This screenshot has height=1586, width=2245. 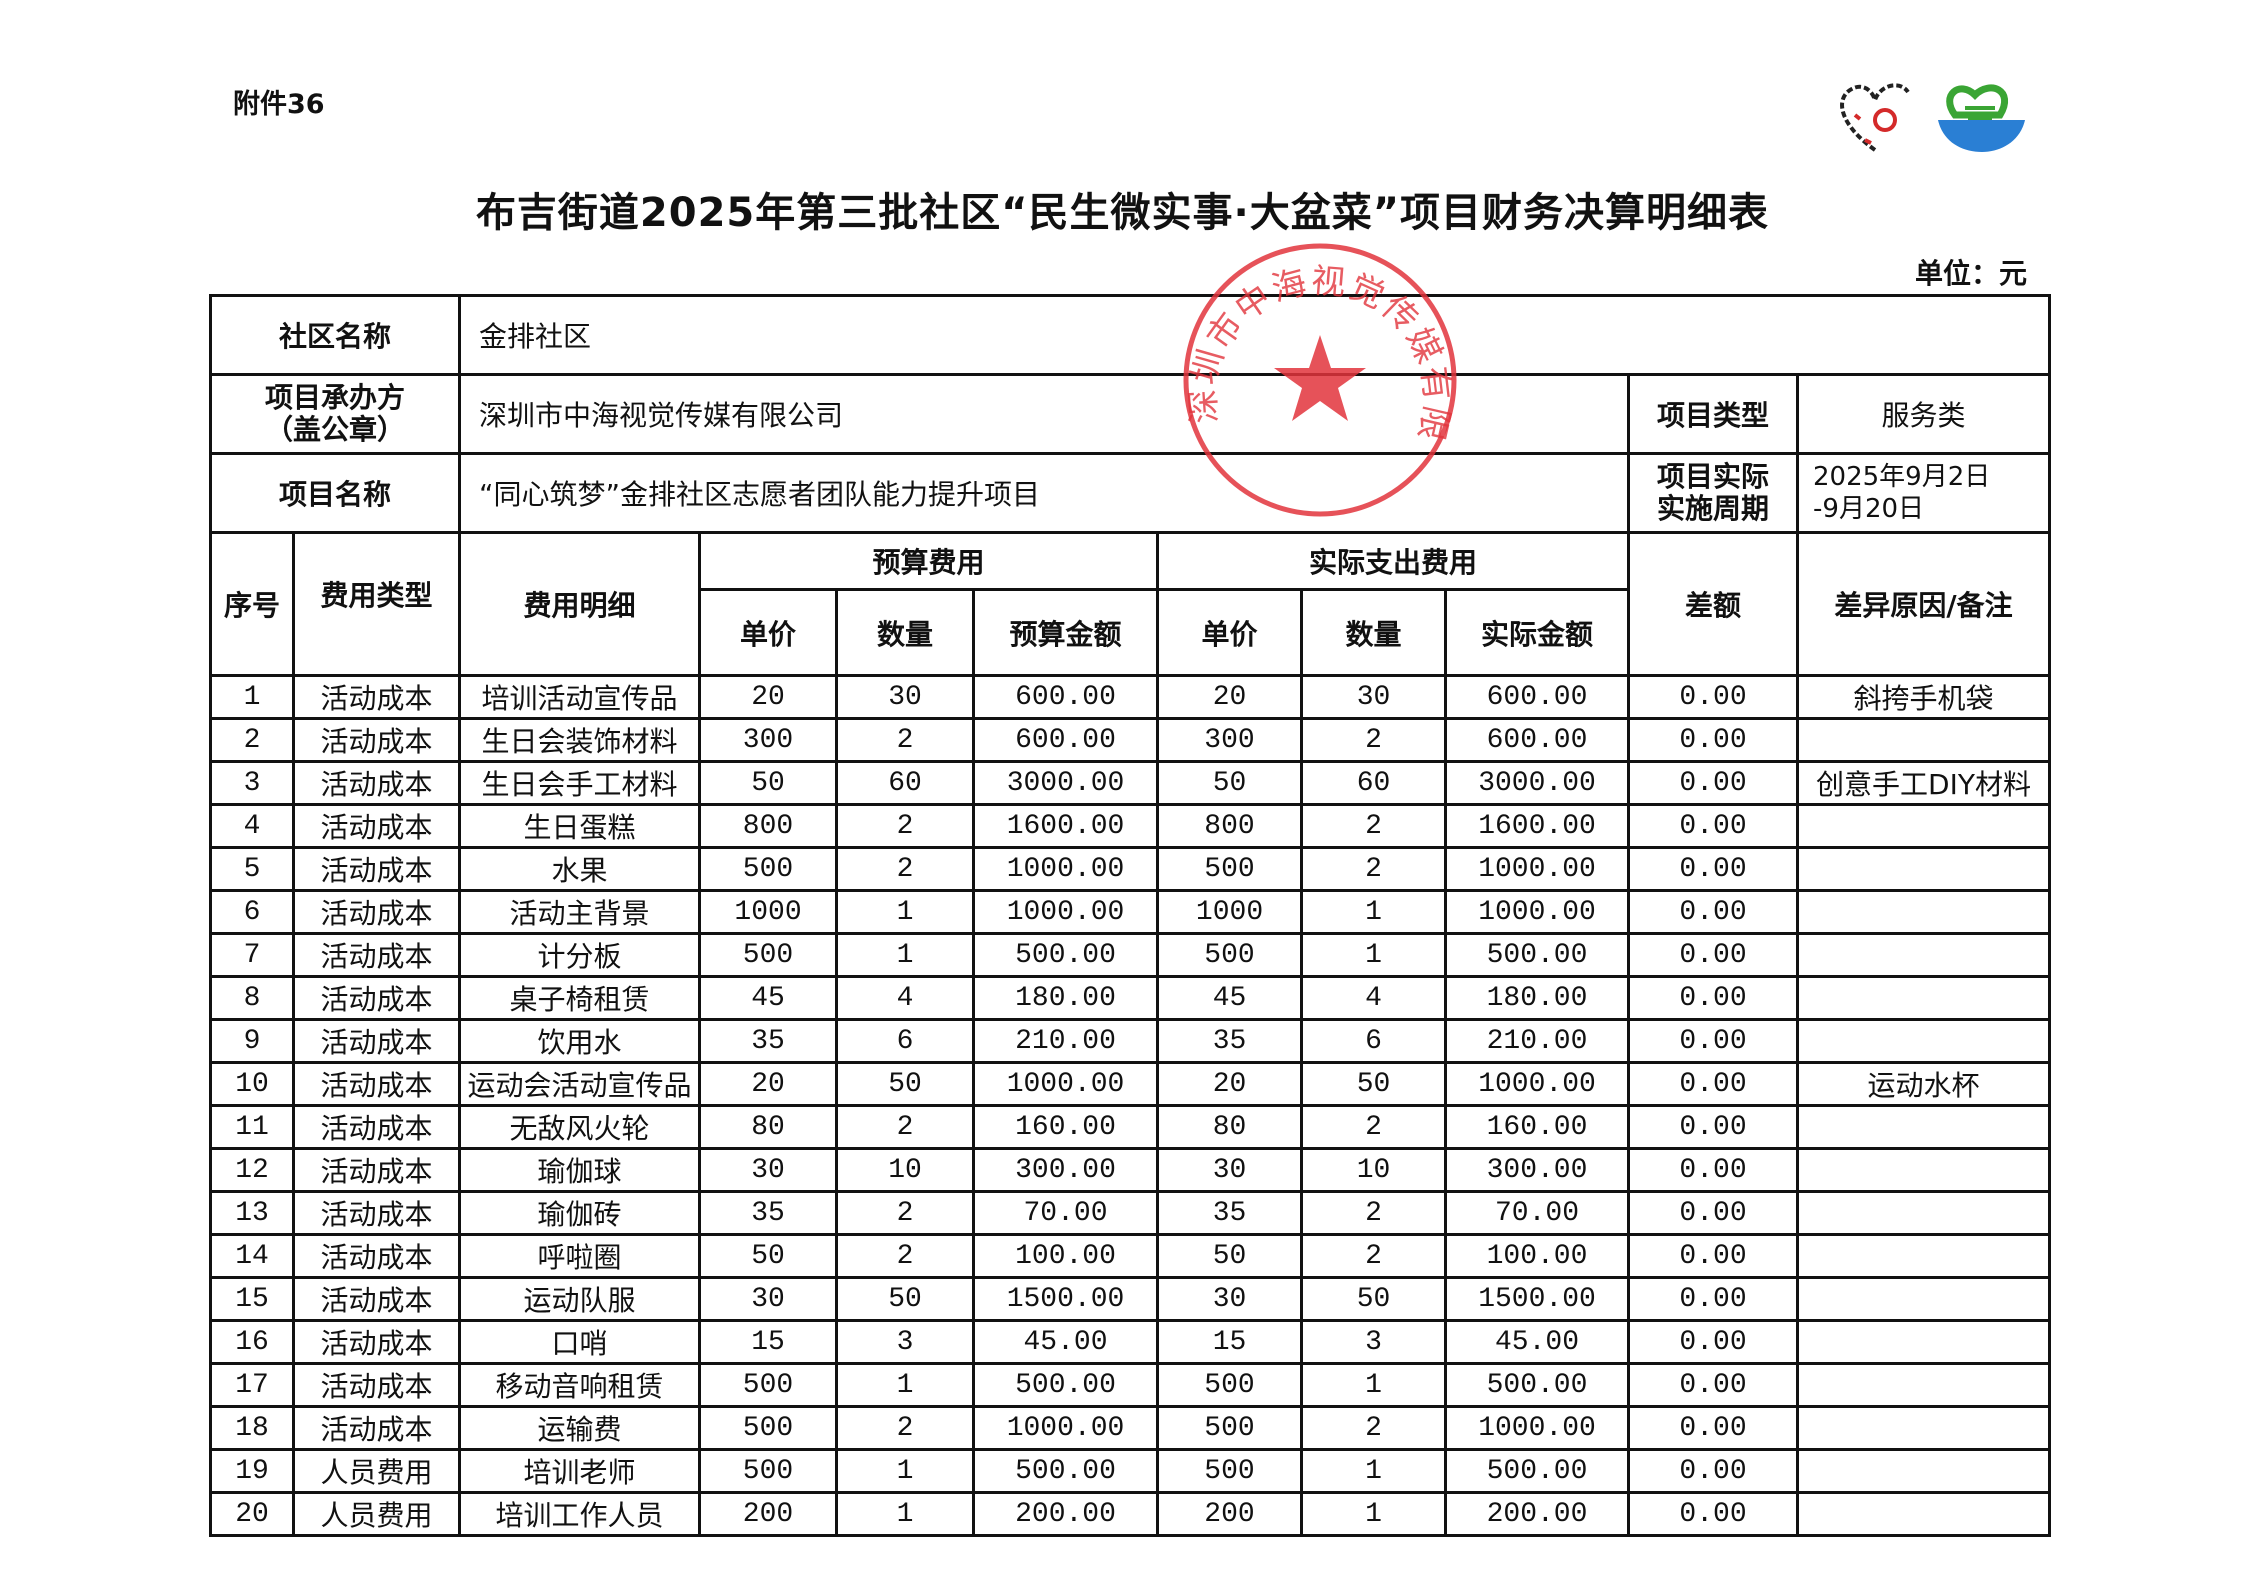 I want to click on cell-actual-quantity: 3, so click(x=1374, y=1342).